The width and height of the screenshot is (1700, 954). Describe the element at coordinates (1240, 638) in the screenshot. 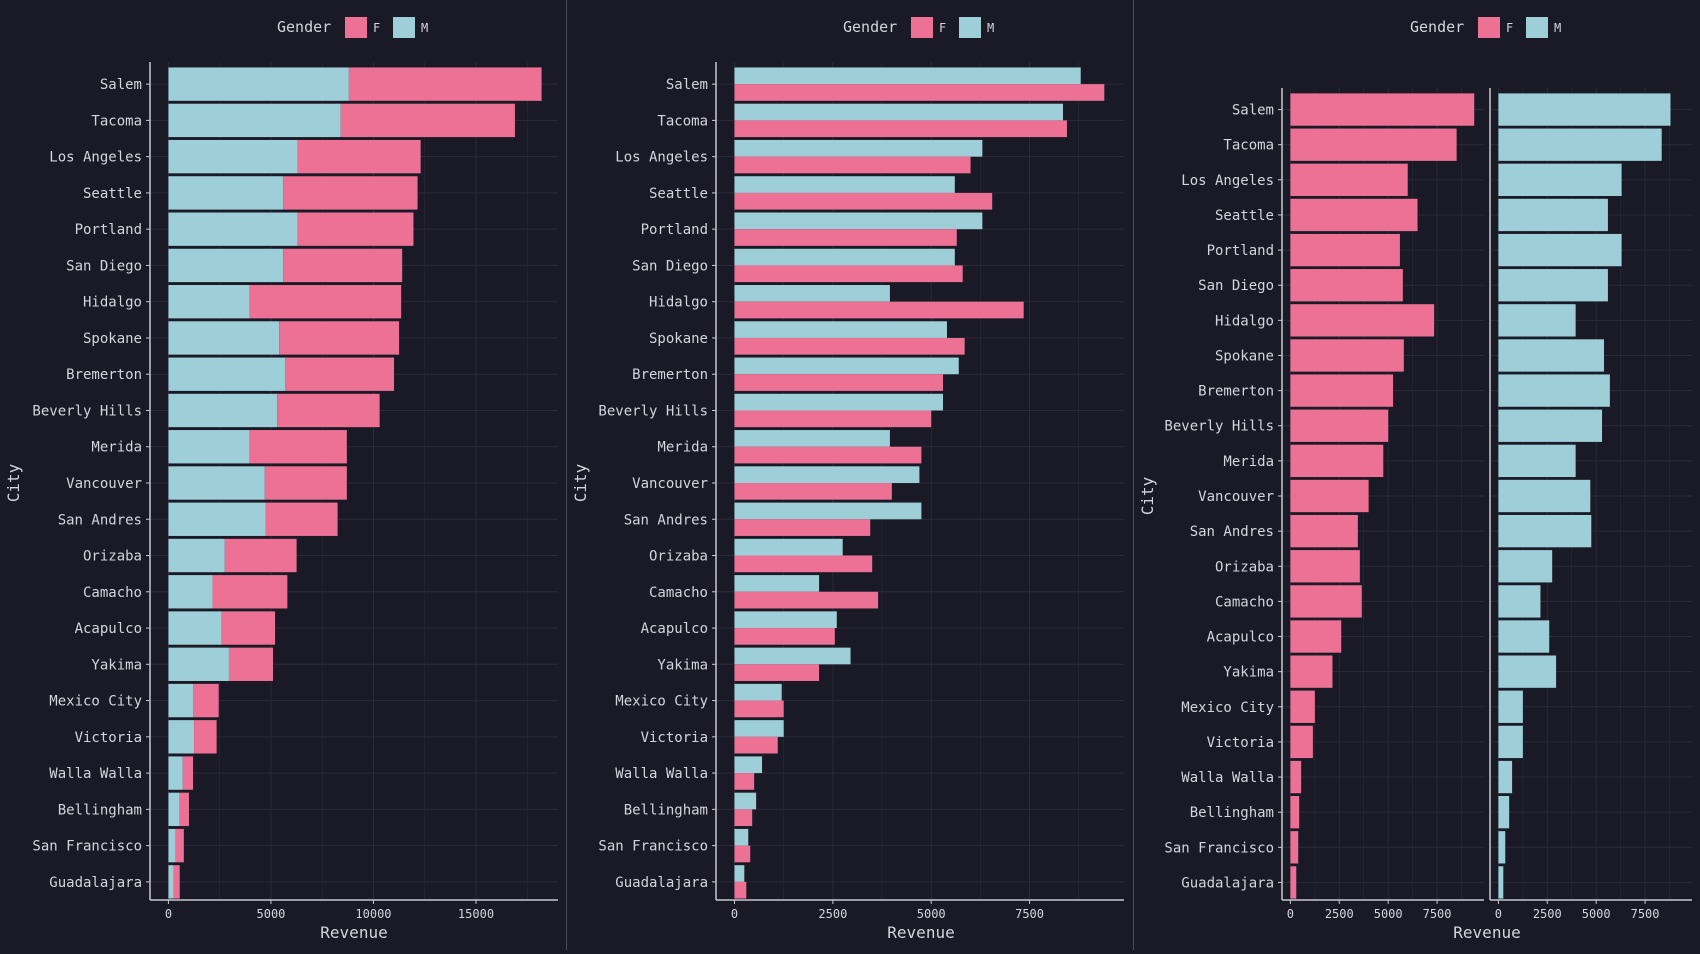

I see `panel-3-facet-1-y-tick-label-acapulco: Acapulco` at that location.